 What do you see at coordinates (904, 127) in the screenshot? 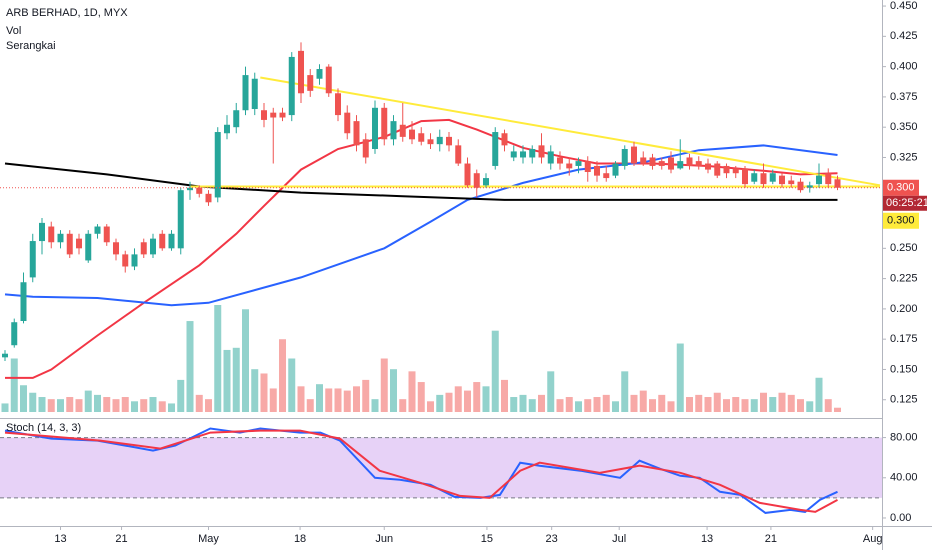
I see `y-tick-label: 0.350` at bounding box center [904, 127].